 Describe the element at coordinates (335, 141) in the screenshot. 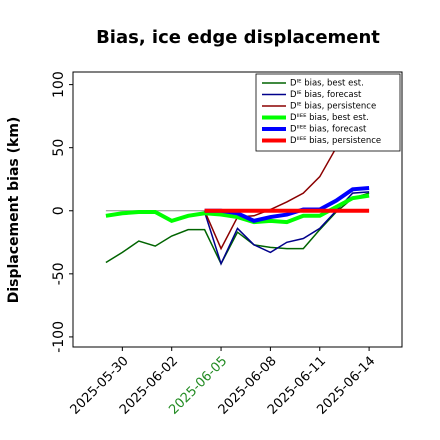

I see `legend-label: Dᴵᴵᴱᴱ bias, persistence` at that location.